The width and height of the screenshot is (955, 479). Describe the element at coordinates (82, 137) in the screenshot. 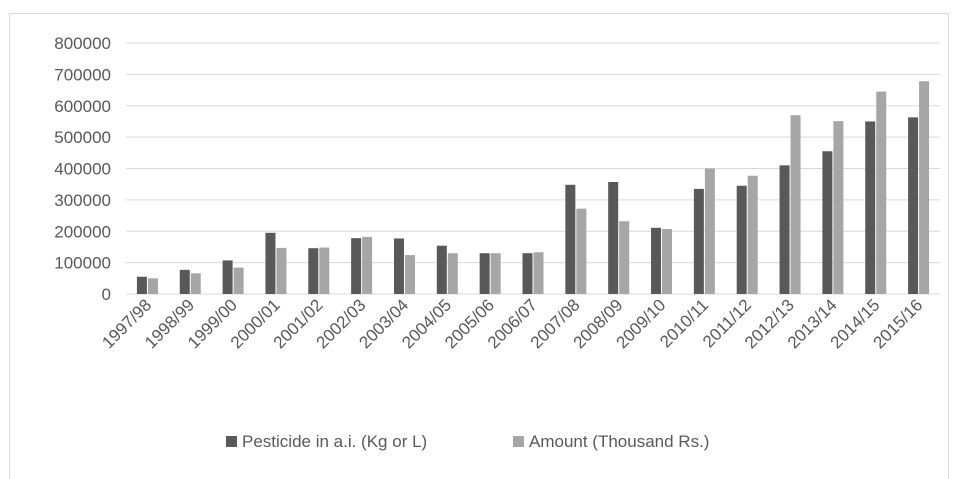

I see `y-tick-label: 500000` at that location.